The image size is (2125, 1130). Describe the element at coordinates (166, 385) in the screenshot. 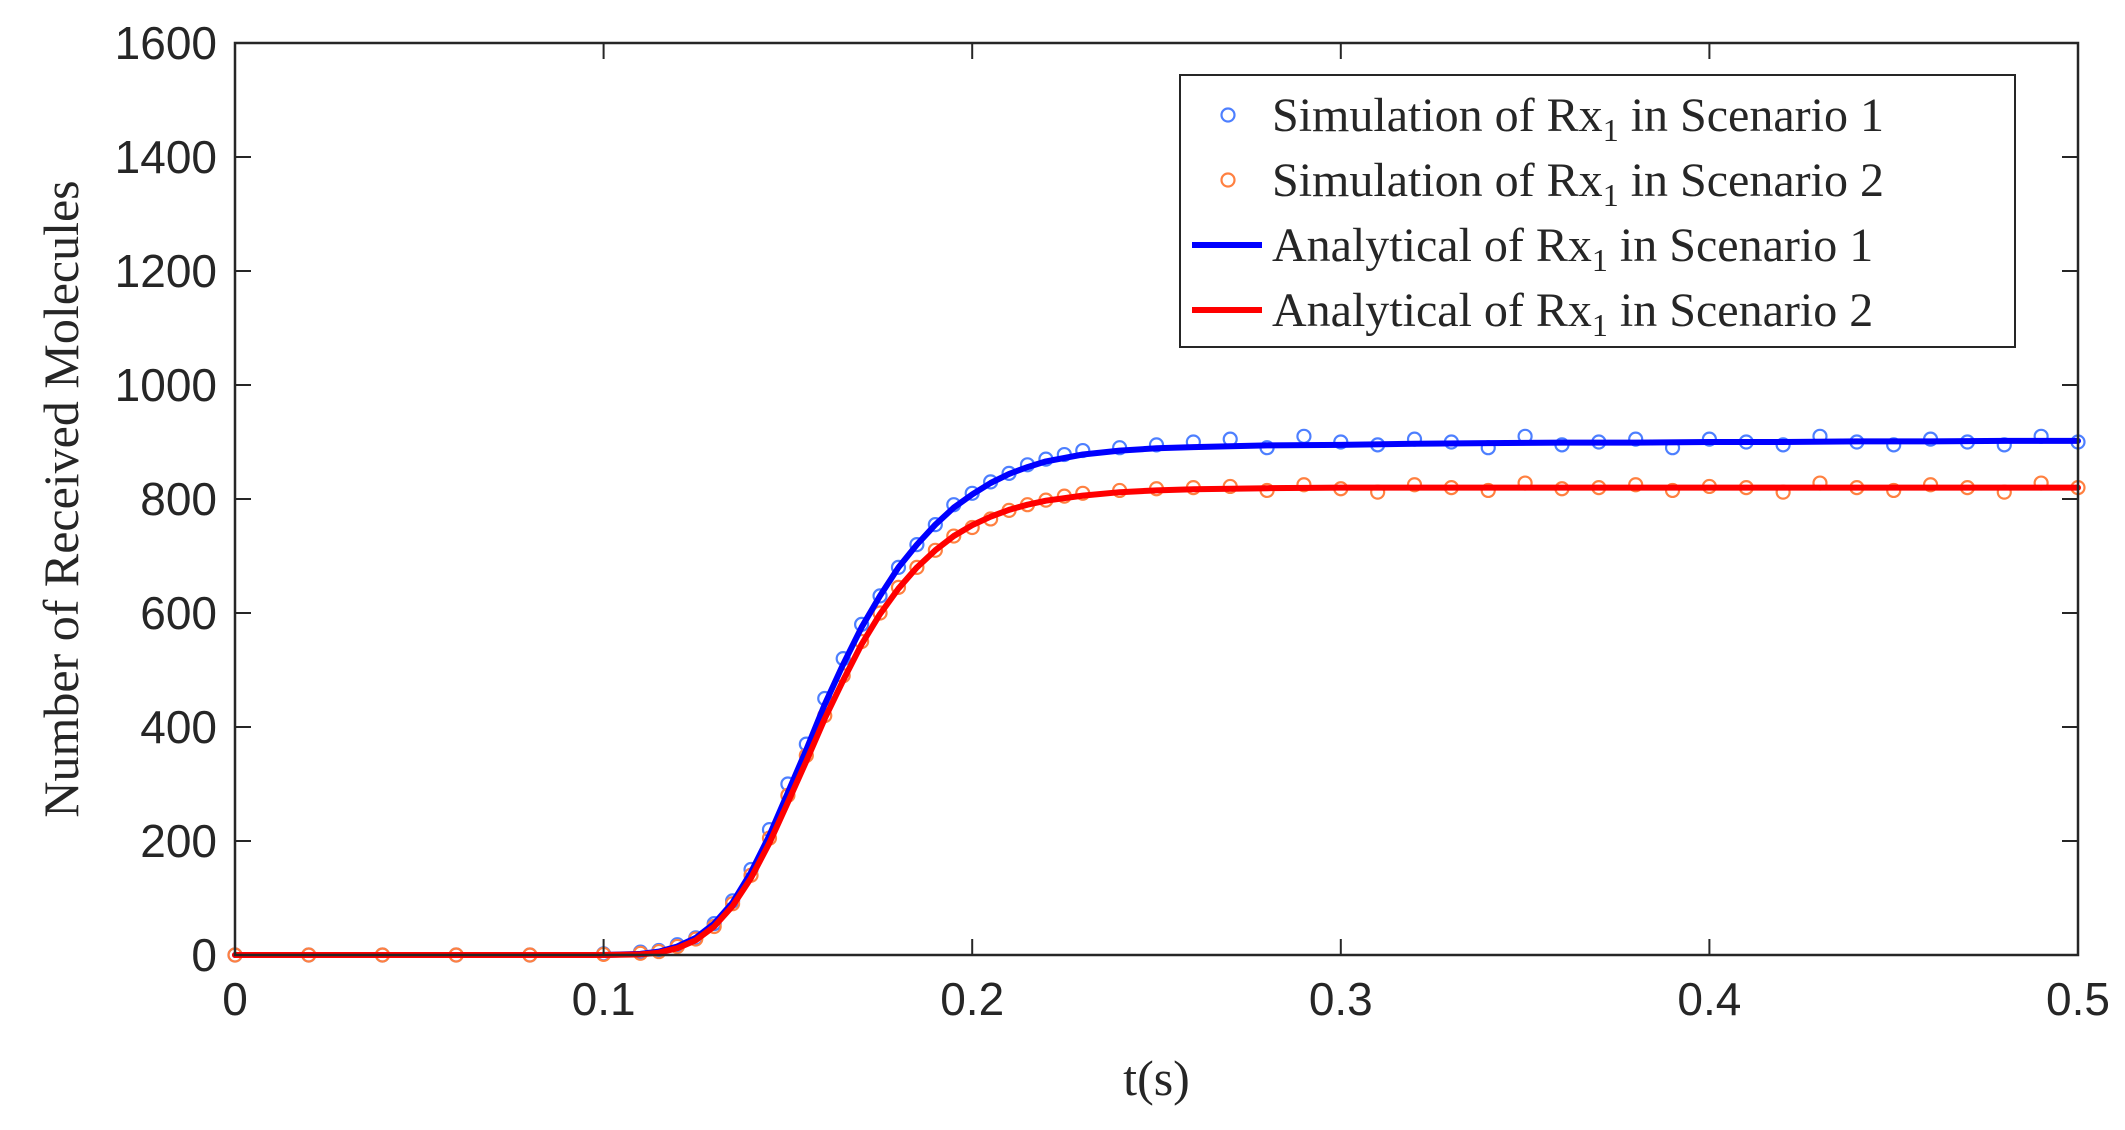

I see `y-tick-label: 1000` at that location.